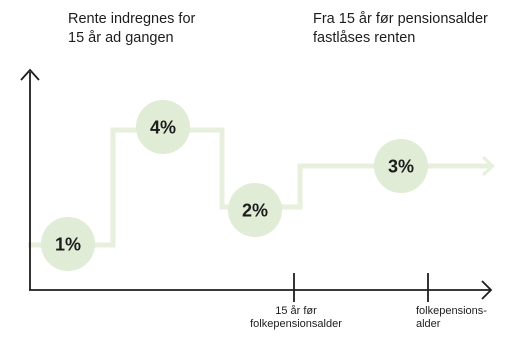  Describe the element at coordinates (296, 317) in the screenshot. I see `x-tick-label-15-years-before: 15 år før folkepensionsalder` at that location.